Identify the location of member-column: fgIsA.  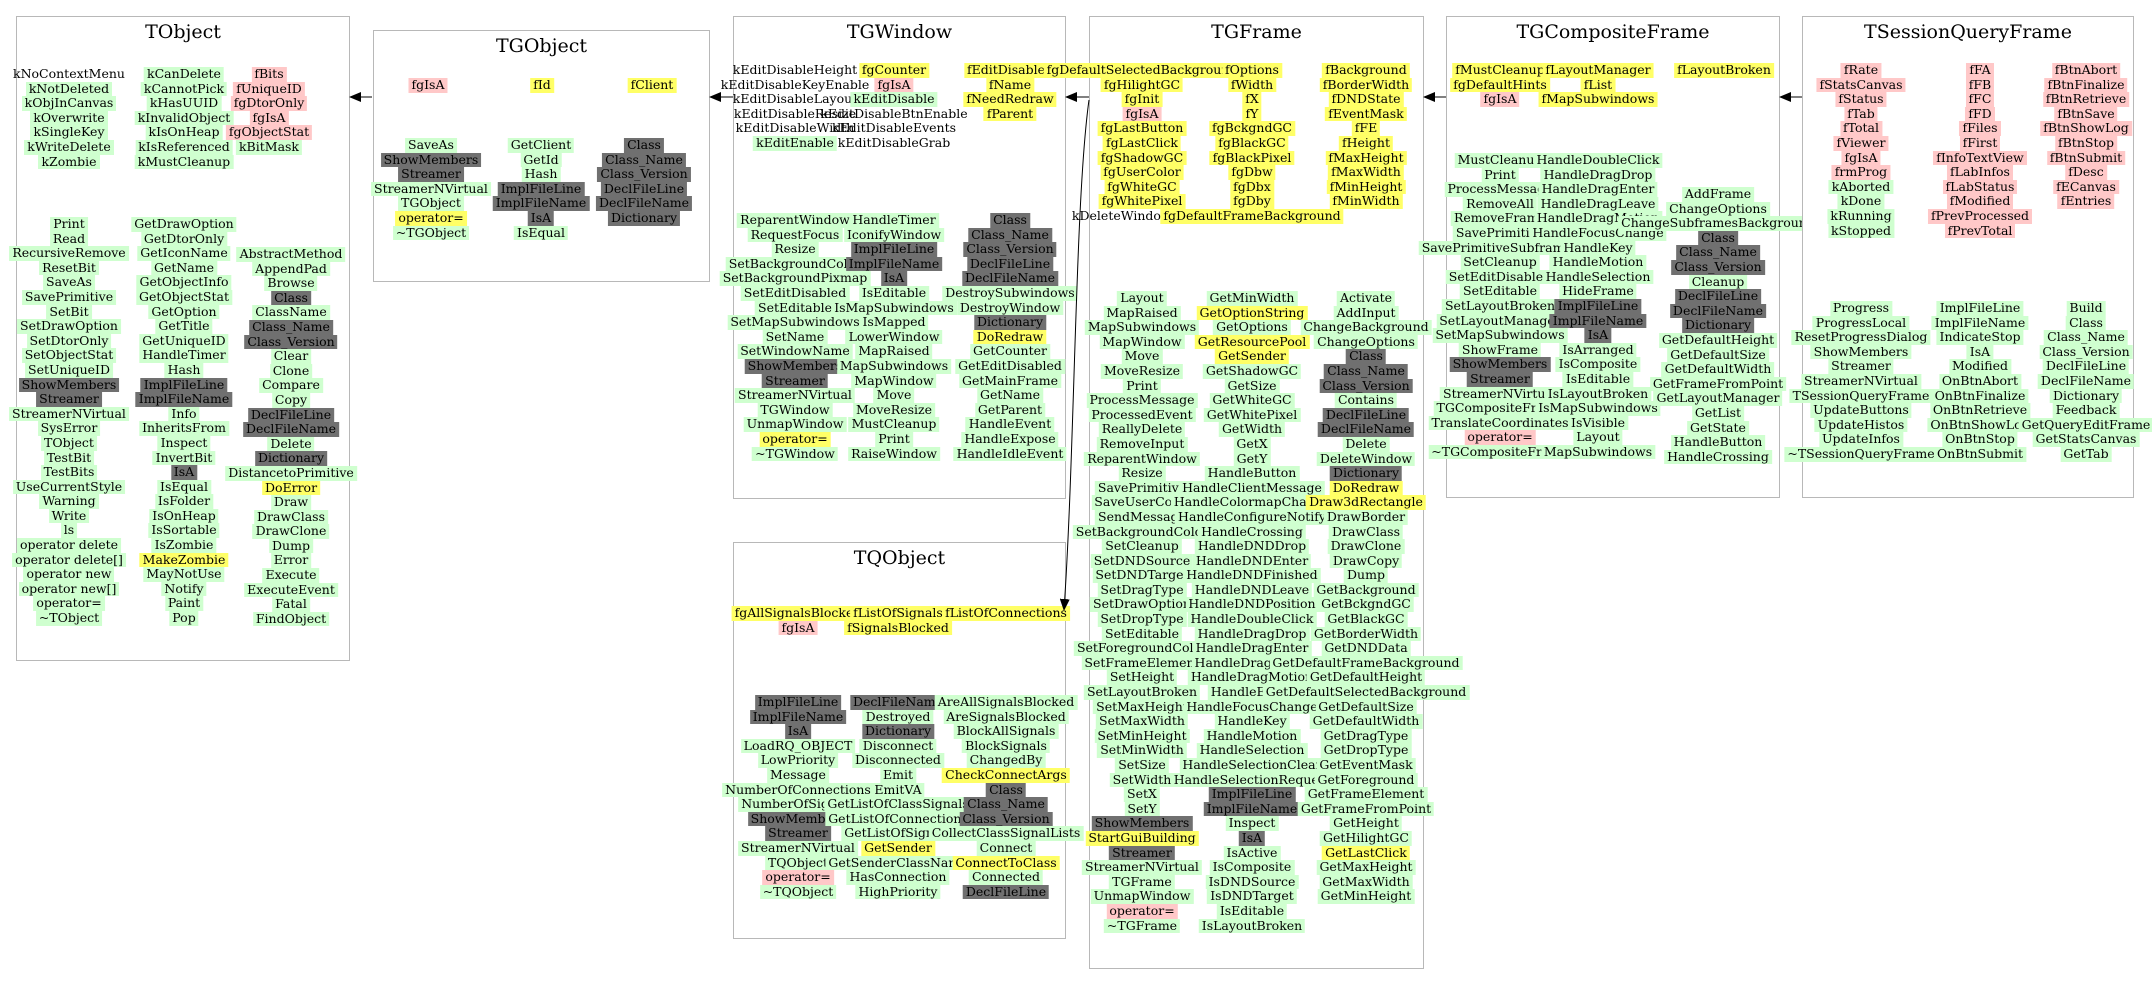
(428, 85).